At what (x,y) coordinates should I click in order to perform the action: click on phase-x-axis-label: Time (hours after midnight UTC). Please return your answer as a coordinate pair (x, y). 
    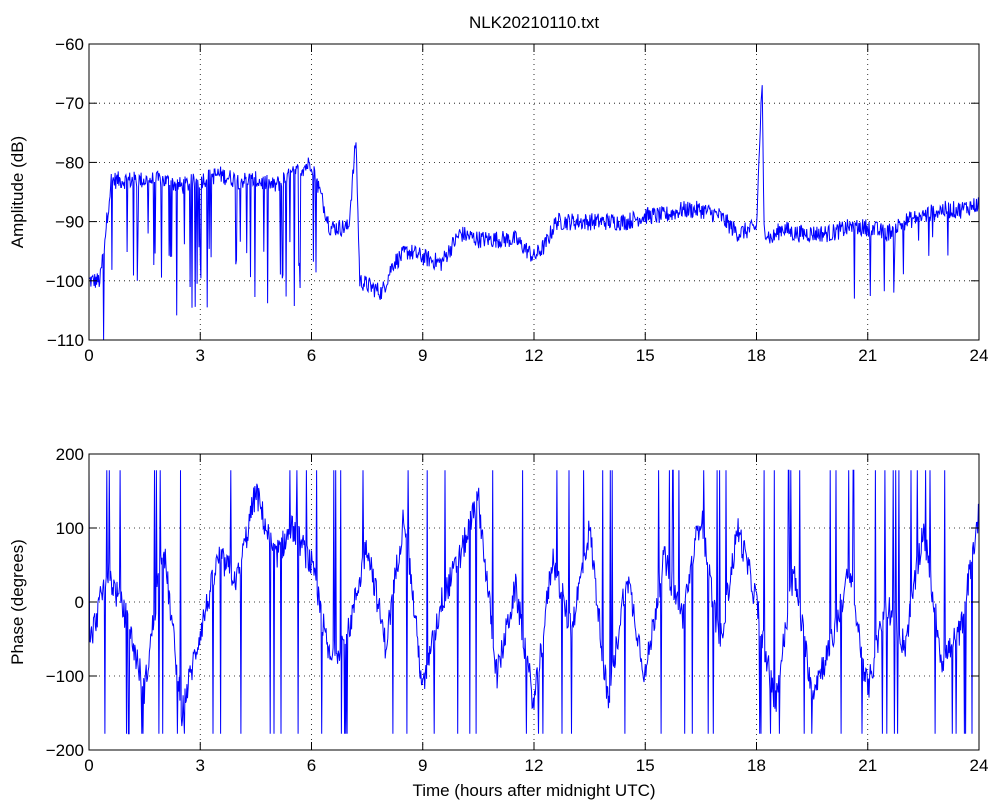
    Looking at the image, I should click on (533, 790).